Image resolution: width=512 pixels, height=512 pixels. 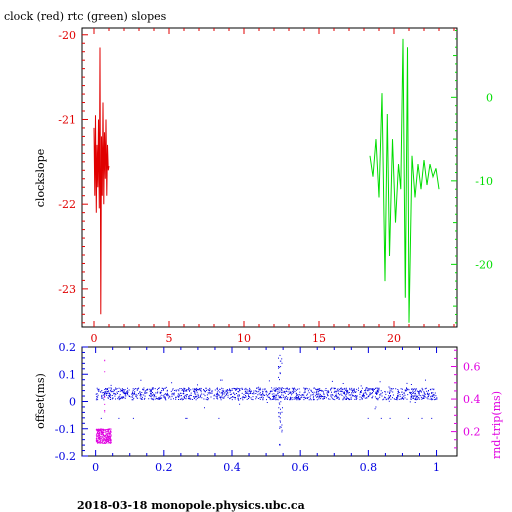 What do you see at coordinates (68, 374) in the screenshot?
I see `y-left-tick-label: 0.1` at bounding box center [68, 374].